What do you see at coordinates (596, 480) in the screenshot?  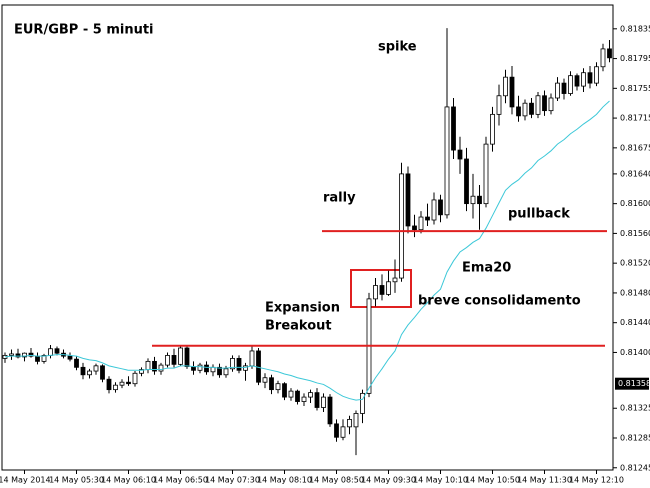 I see `x-tick-label: 14 May 12:10` at bounding box center [596, 480].